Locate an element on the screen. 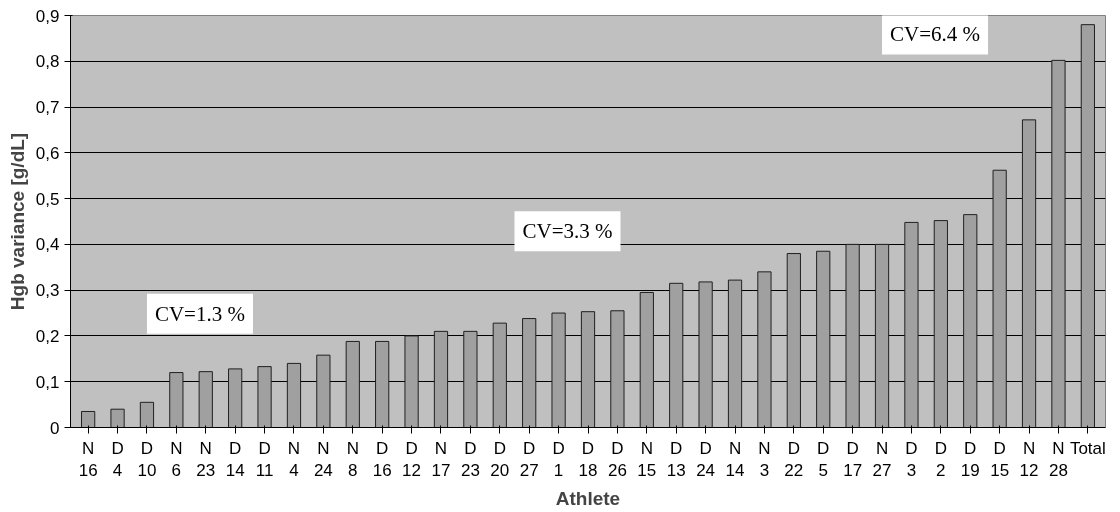 The width and height of the screenshot is (1120, 512). x-tick-label: N 6 is located at coordinates (176, 459).